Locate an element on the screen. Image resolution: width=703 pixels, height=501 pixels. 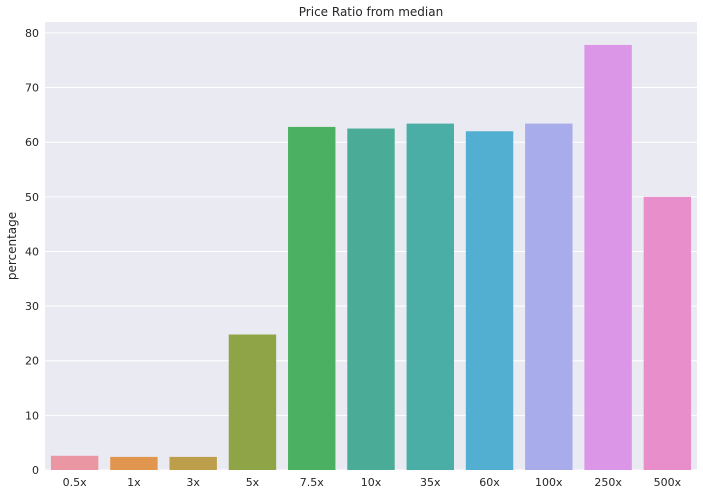
x-tick-label: 250x is located at coordinates (608, 482).